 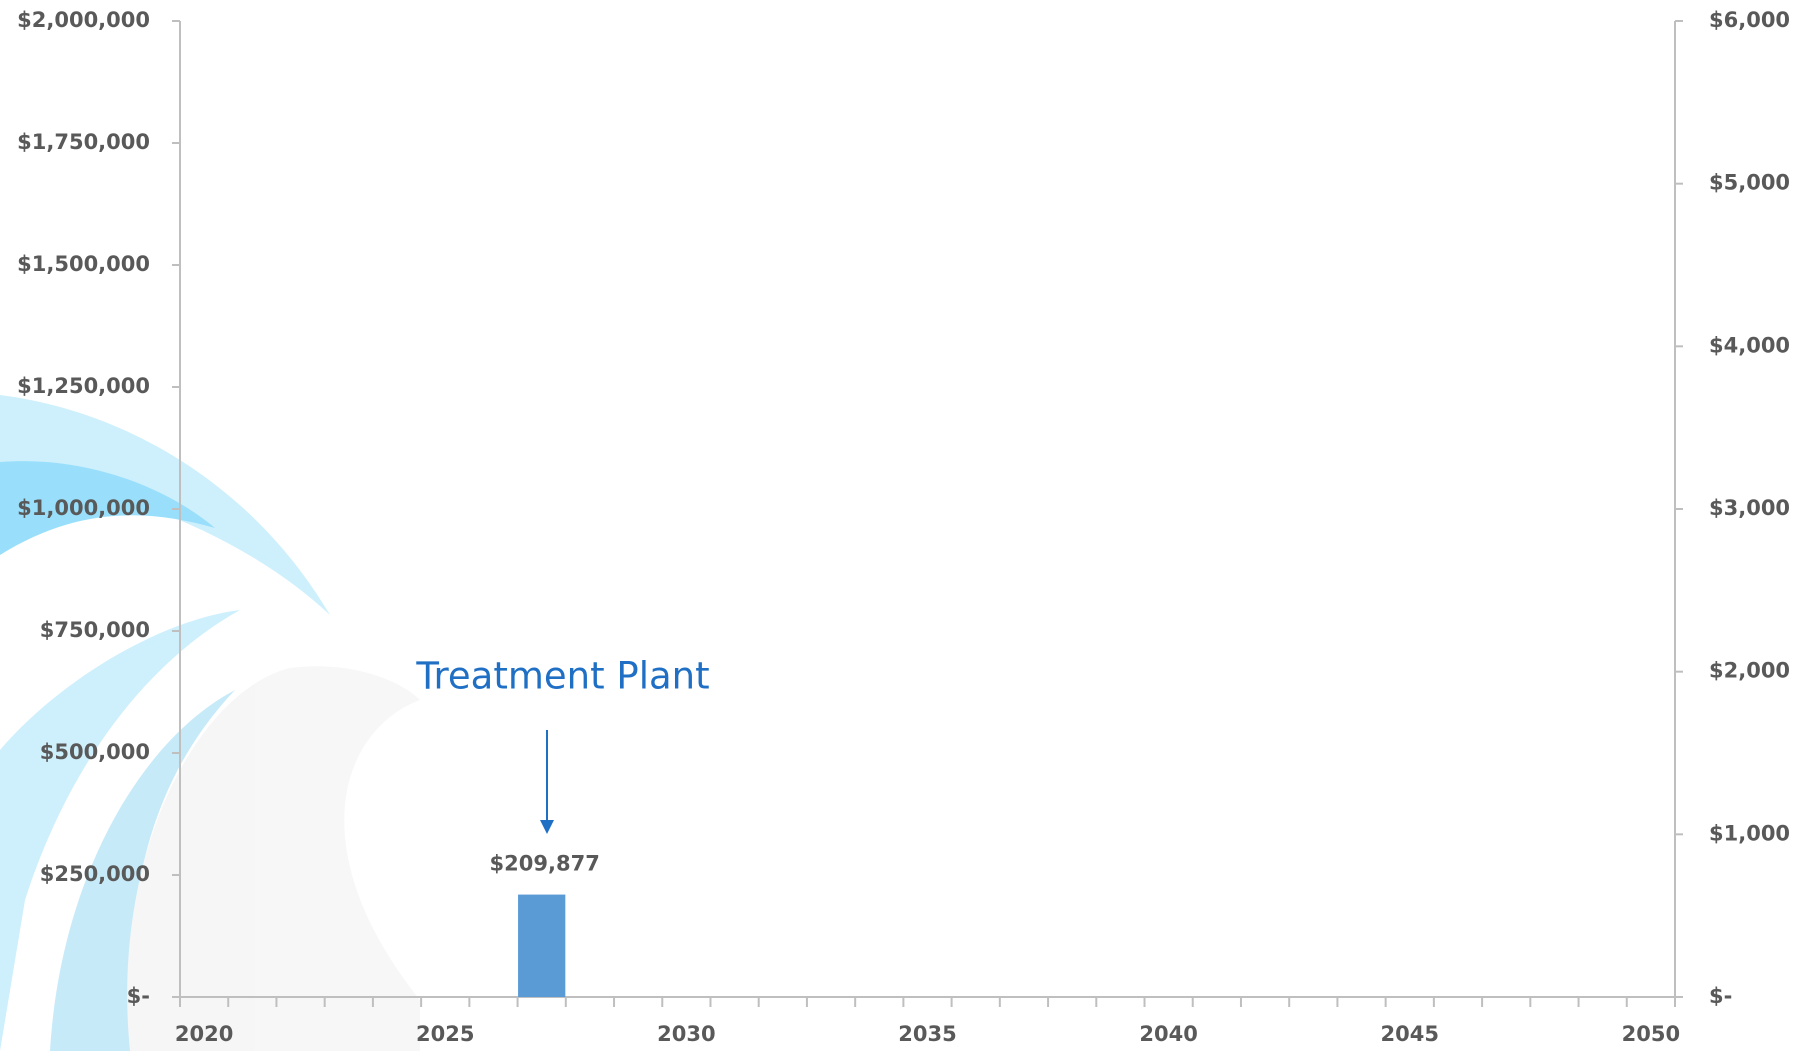 What do you see at coordinates (1651, 1034) in the screenshot?
I see `x-tick-label: 2050` at bounding box center [1651, 1034].